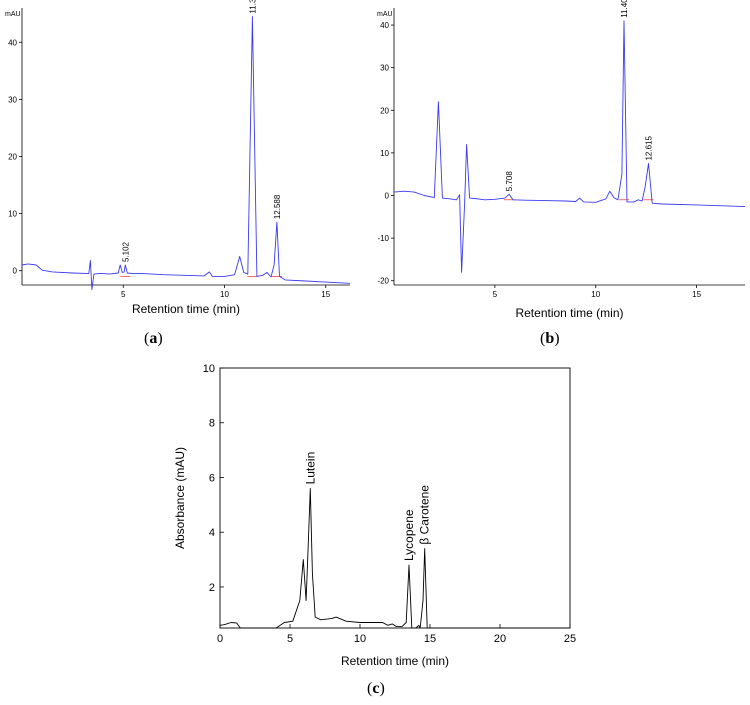 The height and width of the screenshot is (705, 750). What do you see at coordinates (624, 9) in the screenshot?
I see `peak-label-b: 11.402` at bounding box center [624, 9].